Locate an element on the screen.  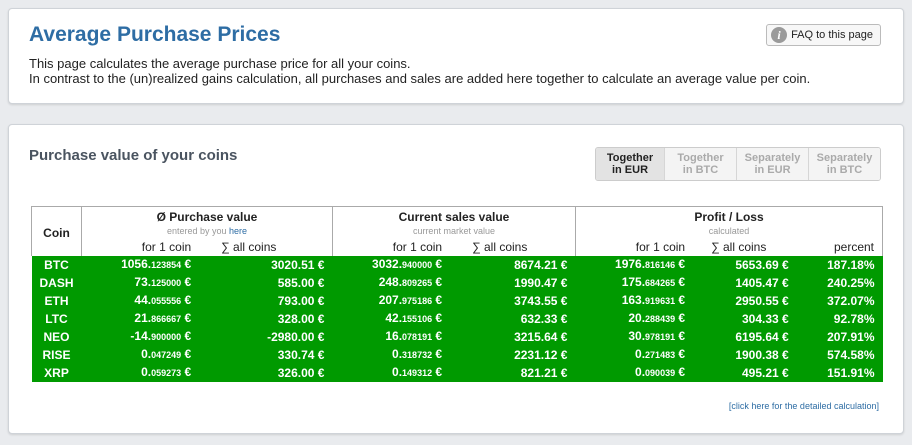
value-cell: 5653.69 € is located at coordinates (745, 265).